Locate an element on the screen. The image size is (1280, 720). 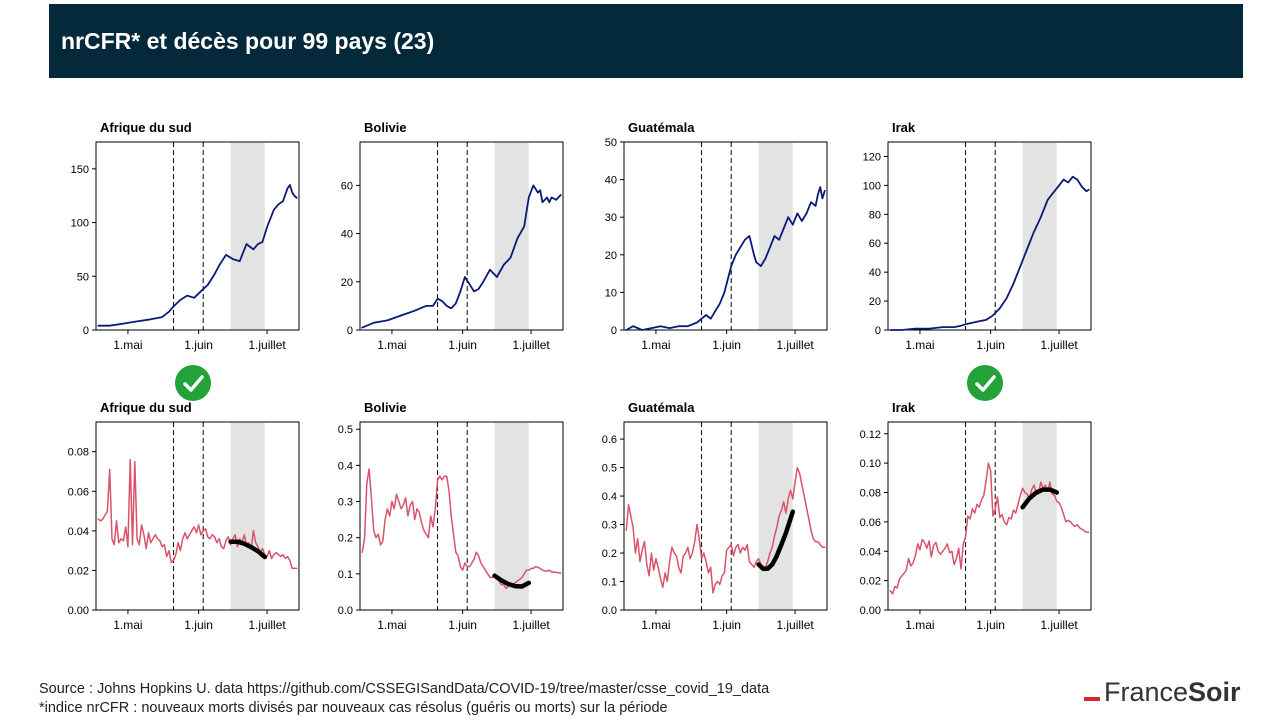
chart-deaths-2: Guatémala 0 10 20 30 40 50 1.mai 1.juin 1.juillet is located at coordinates (716, 236).